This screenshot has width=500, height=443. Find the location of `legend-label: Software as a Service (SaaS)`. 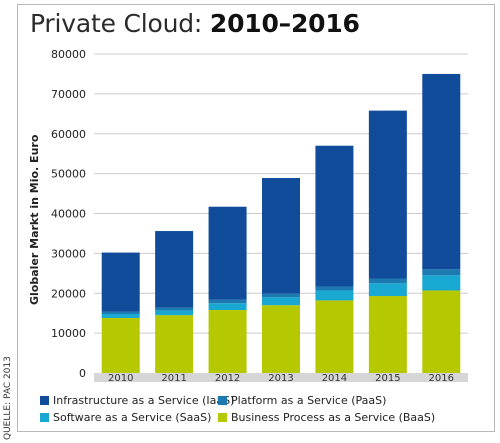

legend-label: Software as a Service (SaaS) is located at coordinates (132, 417).